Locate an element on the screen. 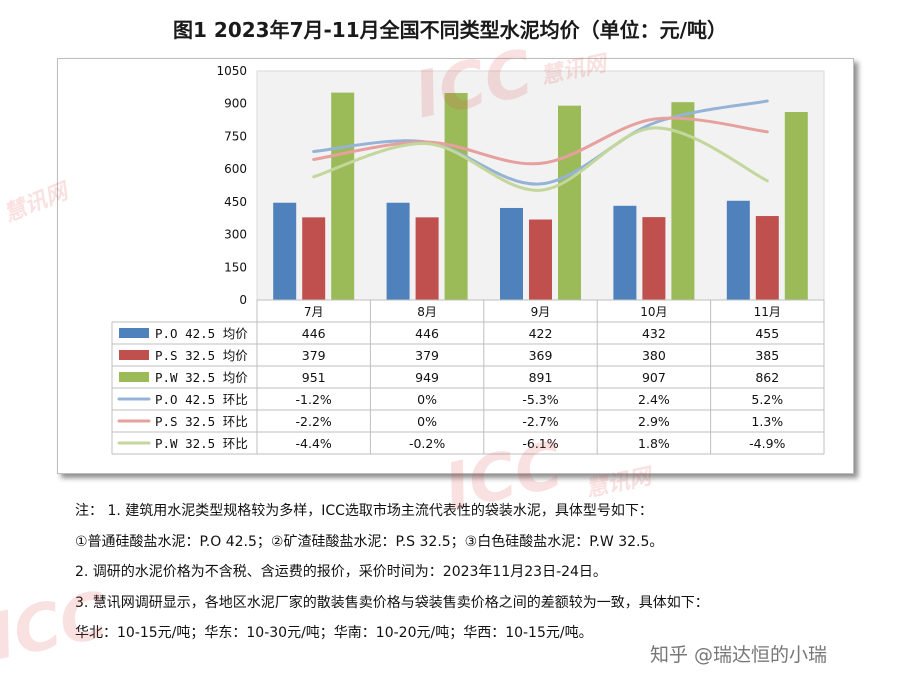 This screenshot has width=900, height=690. y-tick-label: 0 is located at coordinates (243, 300).